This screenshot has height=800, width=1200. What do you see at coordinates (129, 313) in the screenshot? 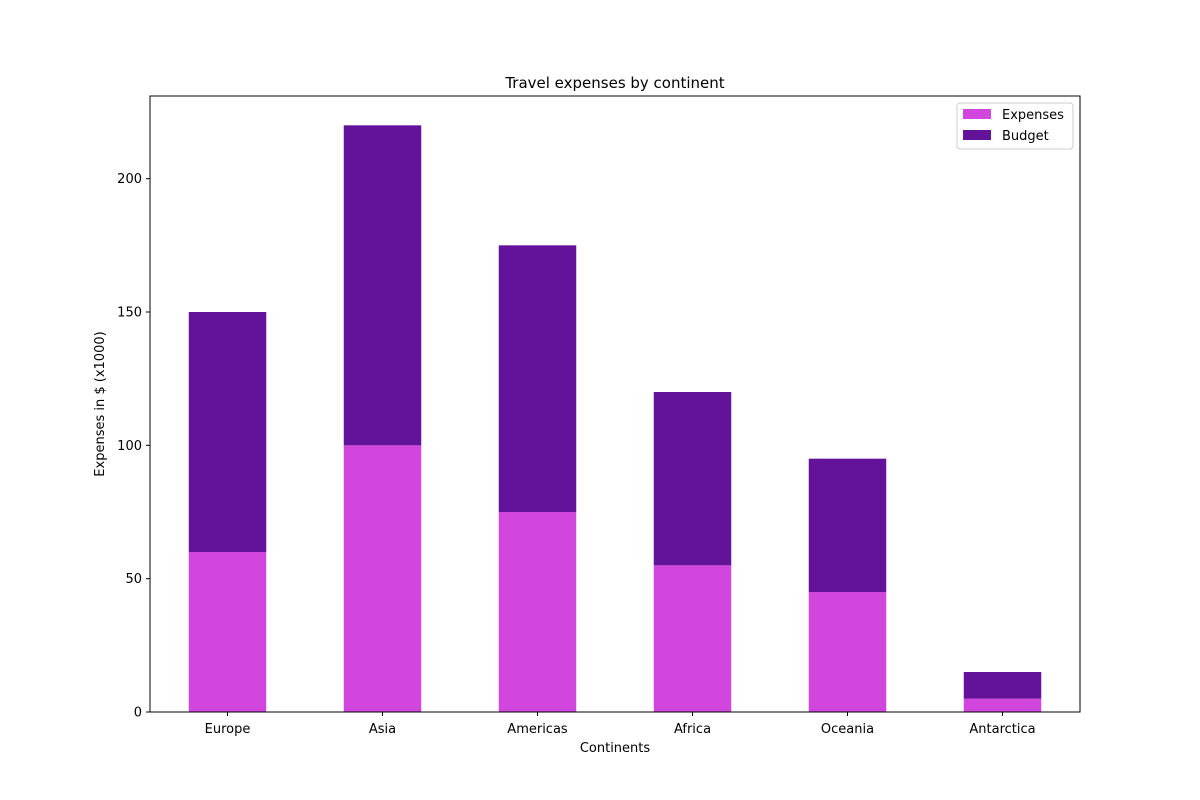
I see `y-tick-label: 150` at bounding box center [129, 313].